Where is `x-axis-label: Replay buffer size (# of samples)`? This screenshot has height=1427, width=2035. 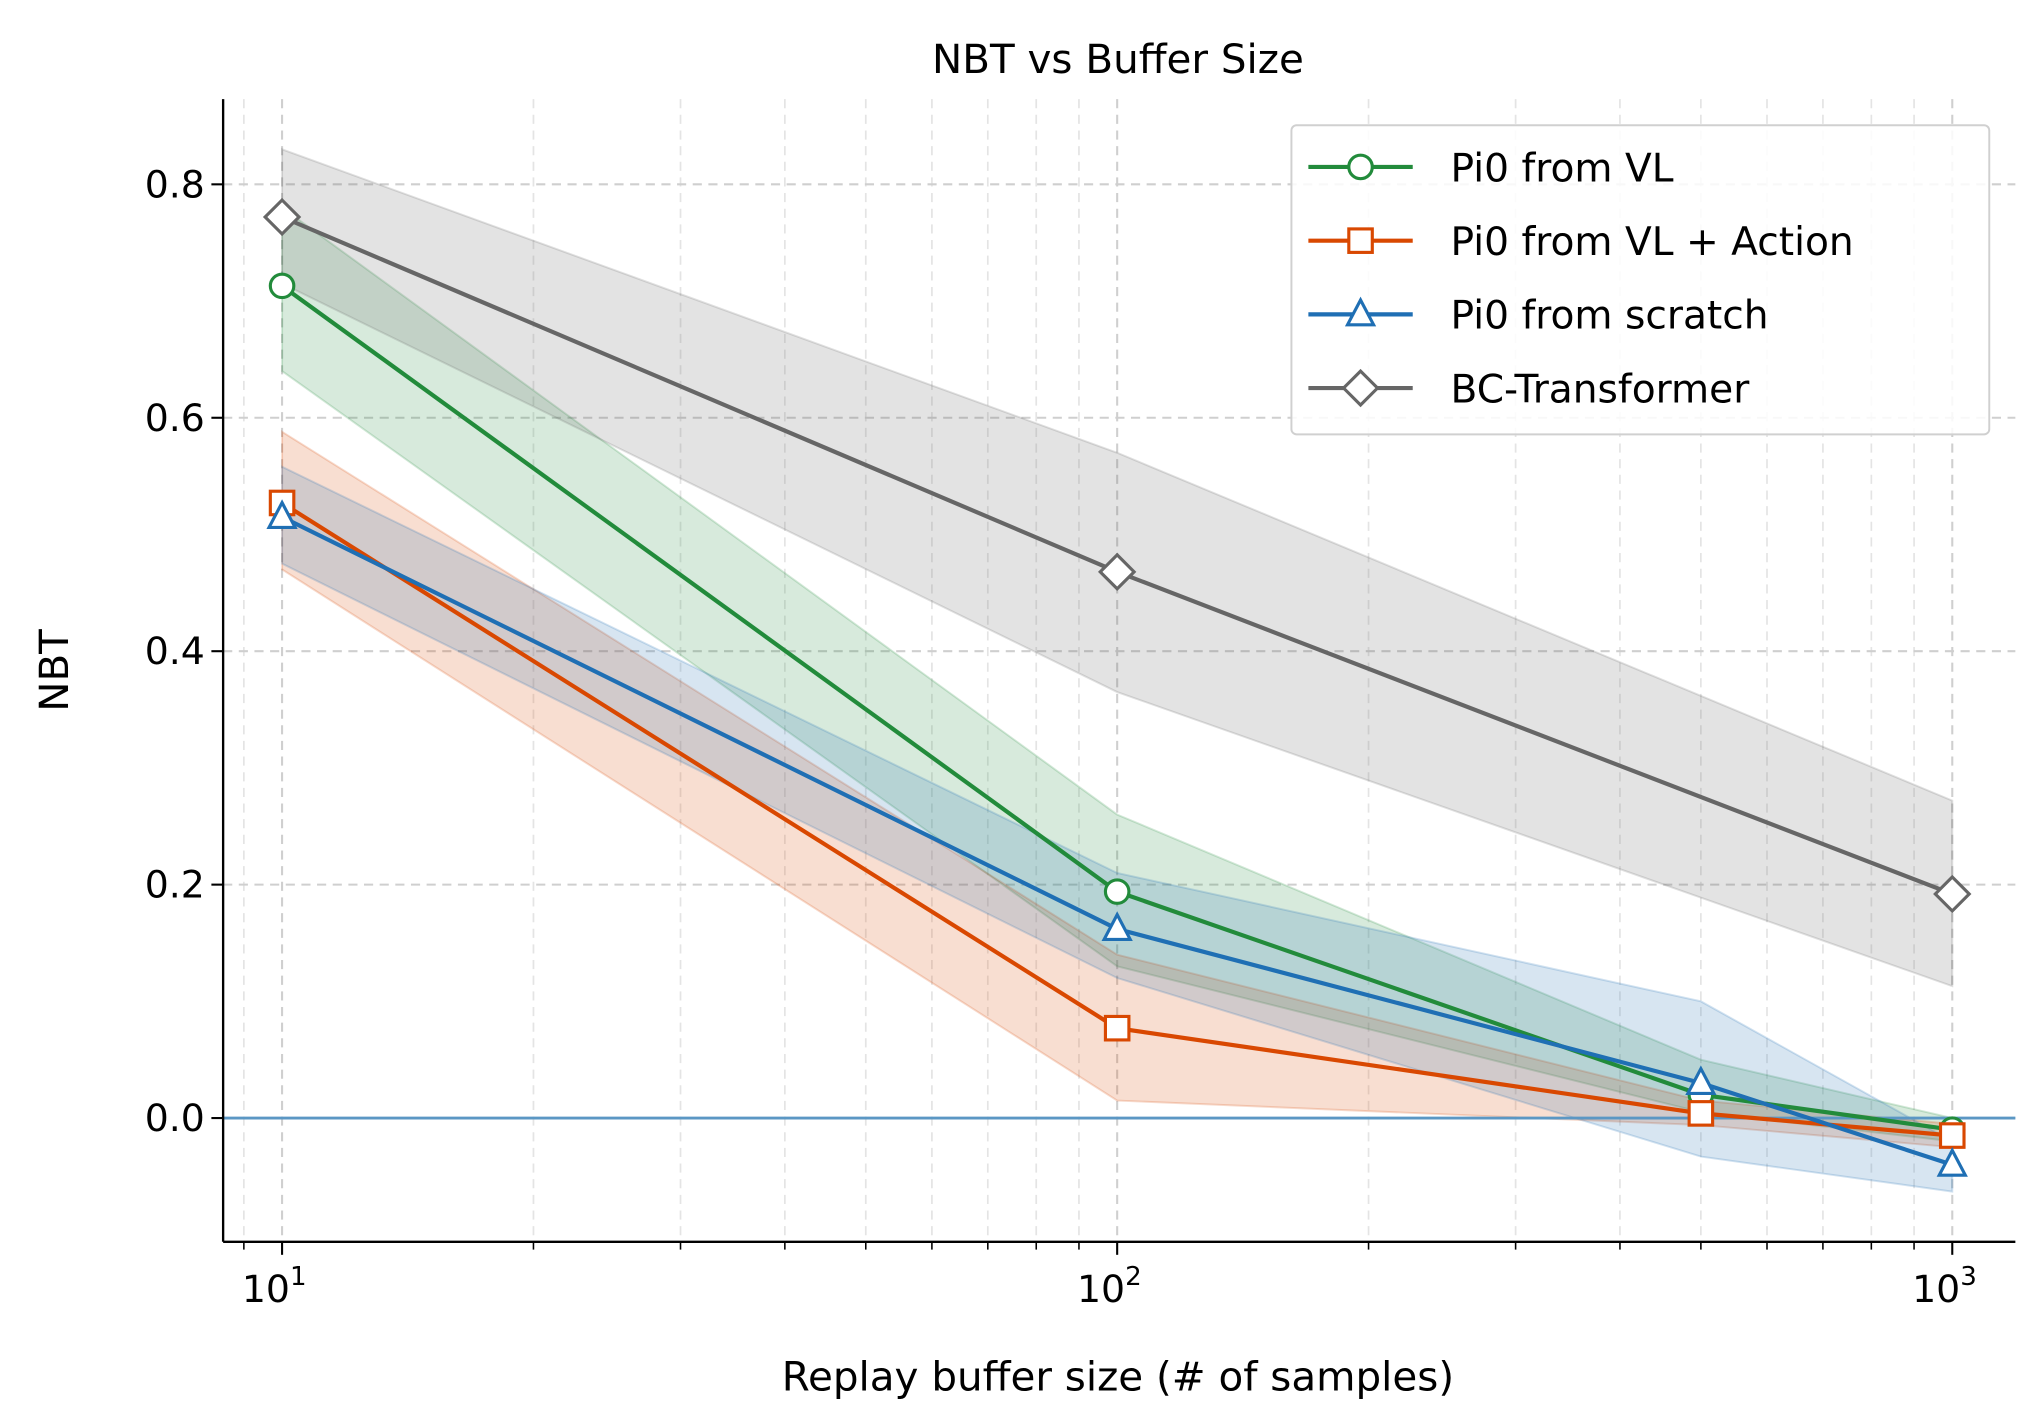
x-axis-label: Replay buffer size (# of samples) is located at coordinates (1118, 1376).